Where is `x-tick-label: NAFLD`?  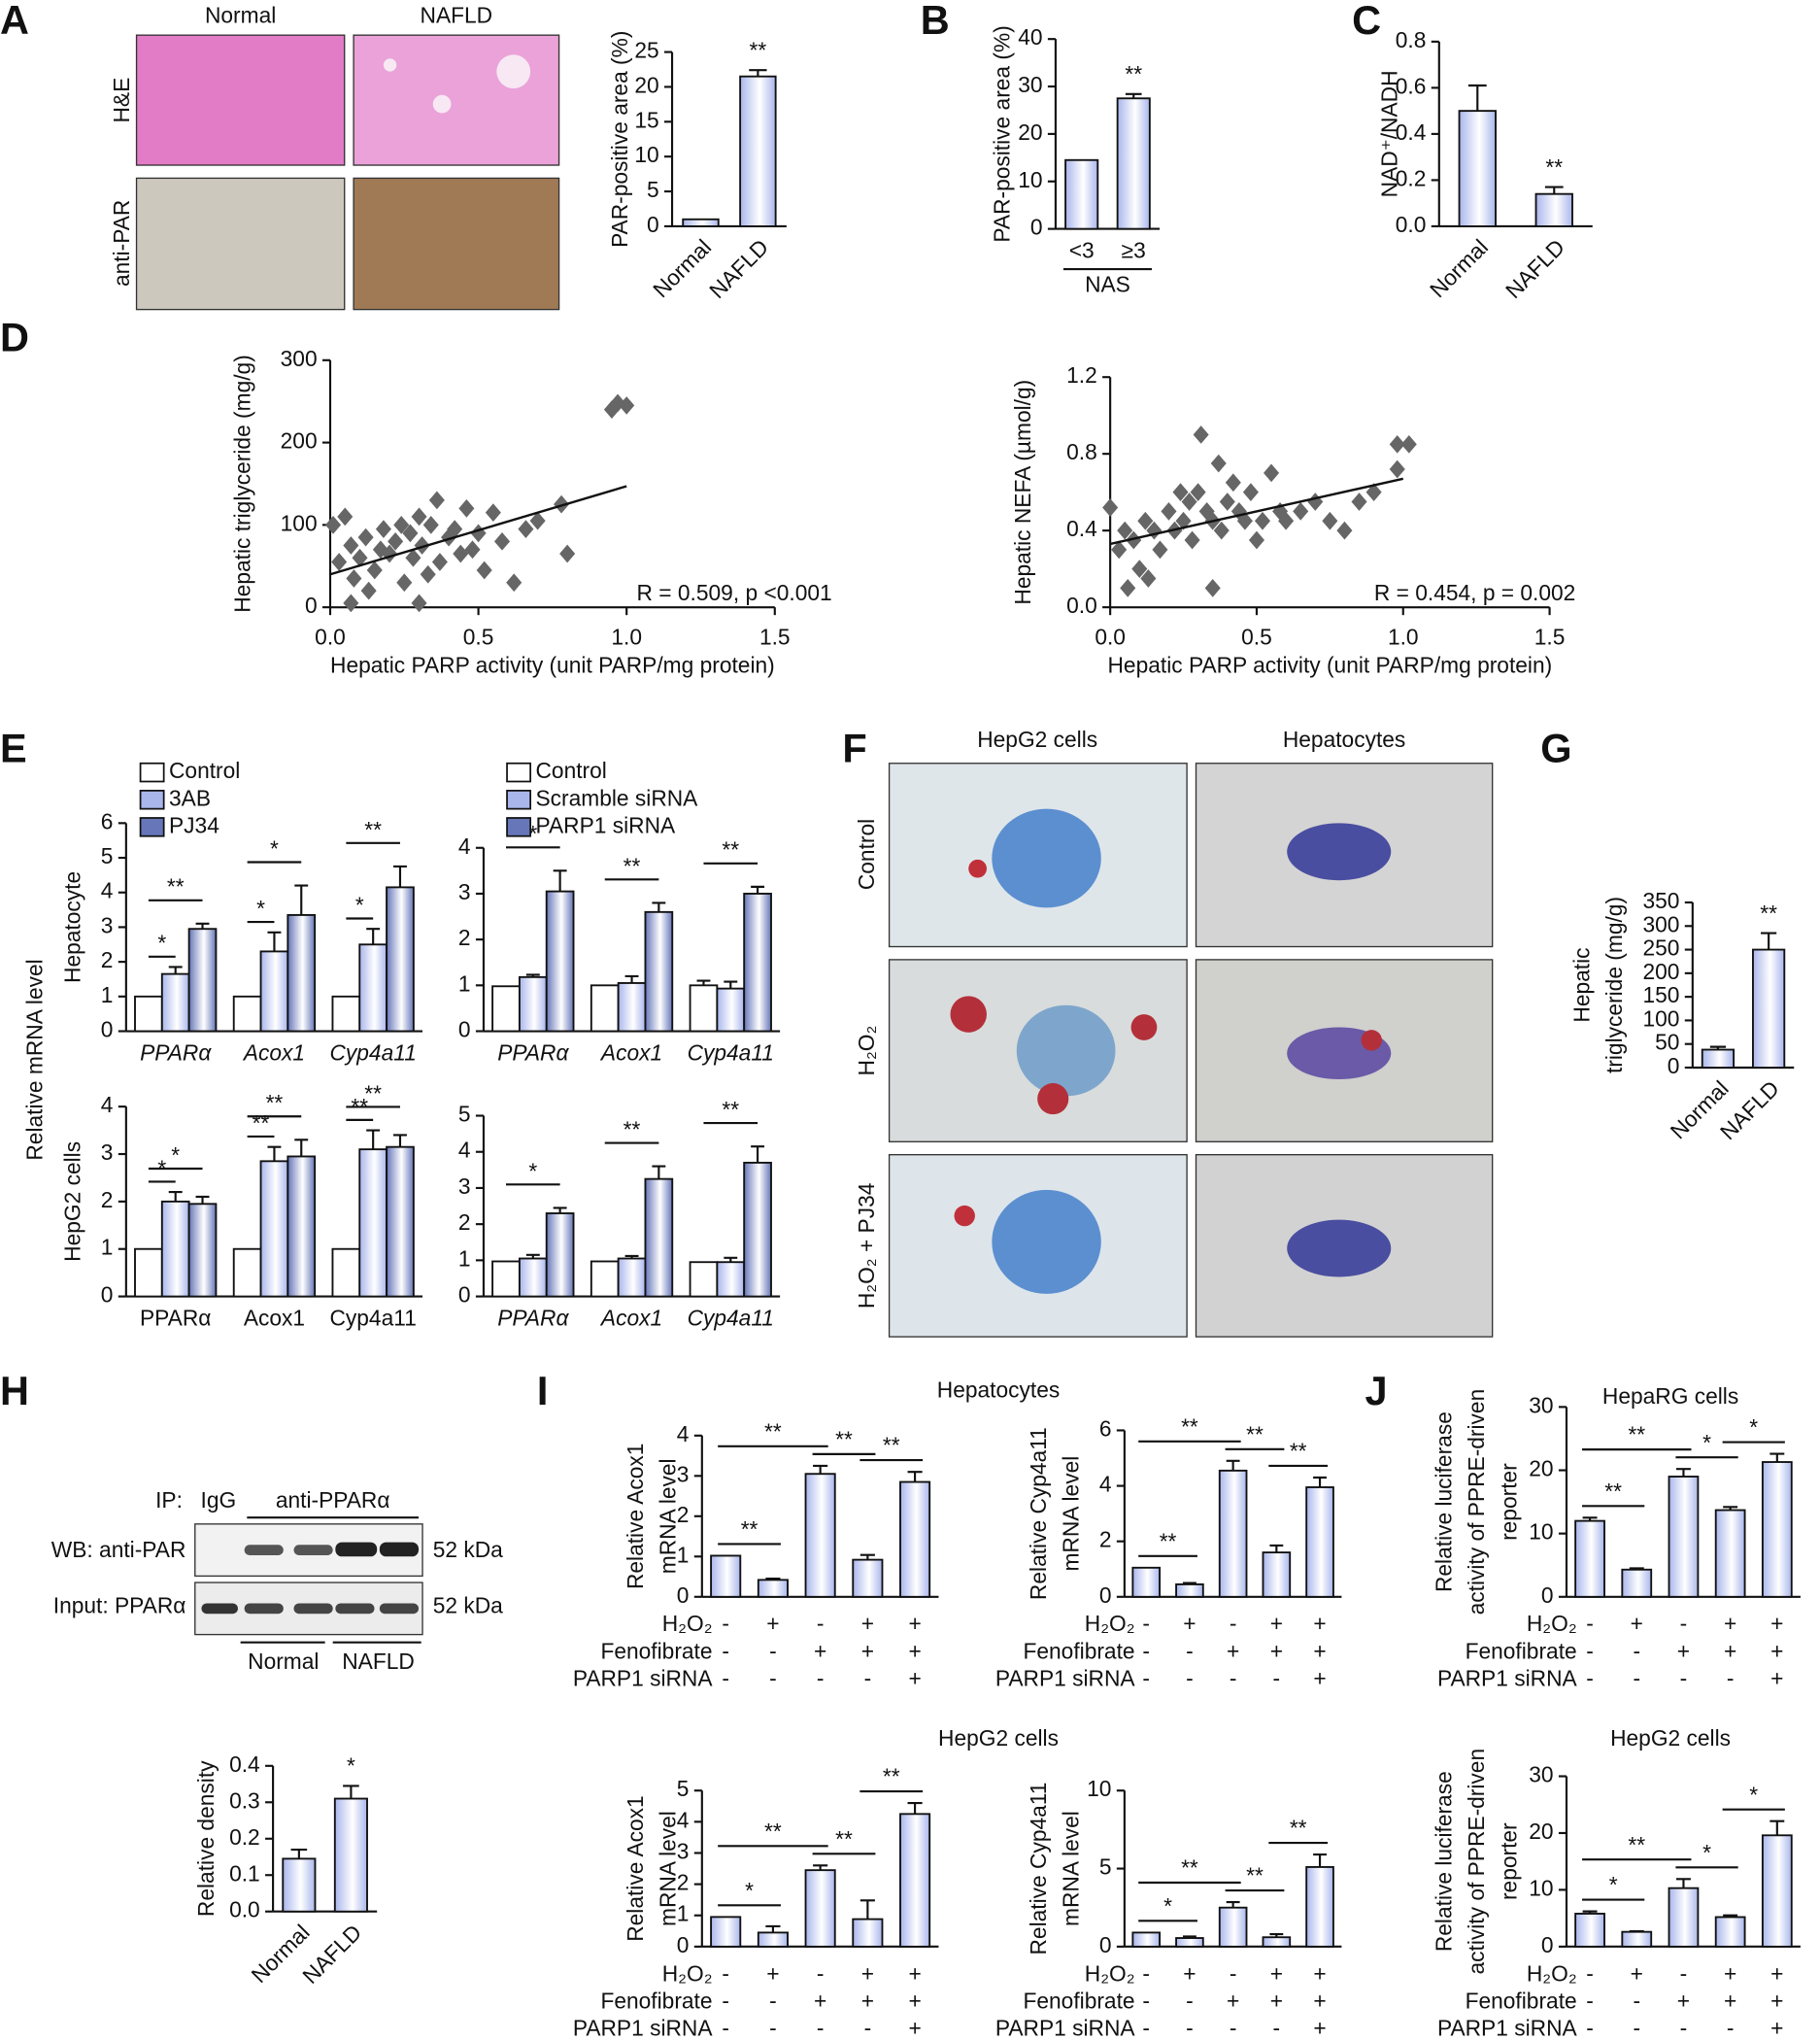
x-tick-label: NAFLD is located at coordinates (738, 268).